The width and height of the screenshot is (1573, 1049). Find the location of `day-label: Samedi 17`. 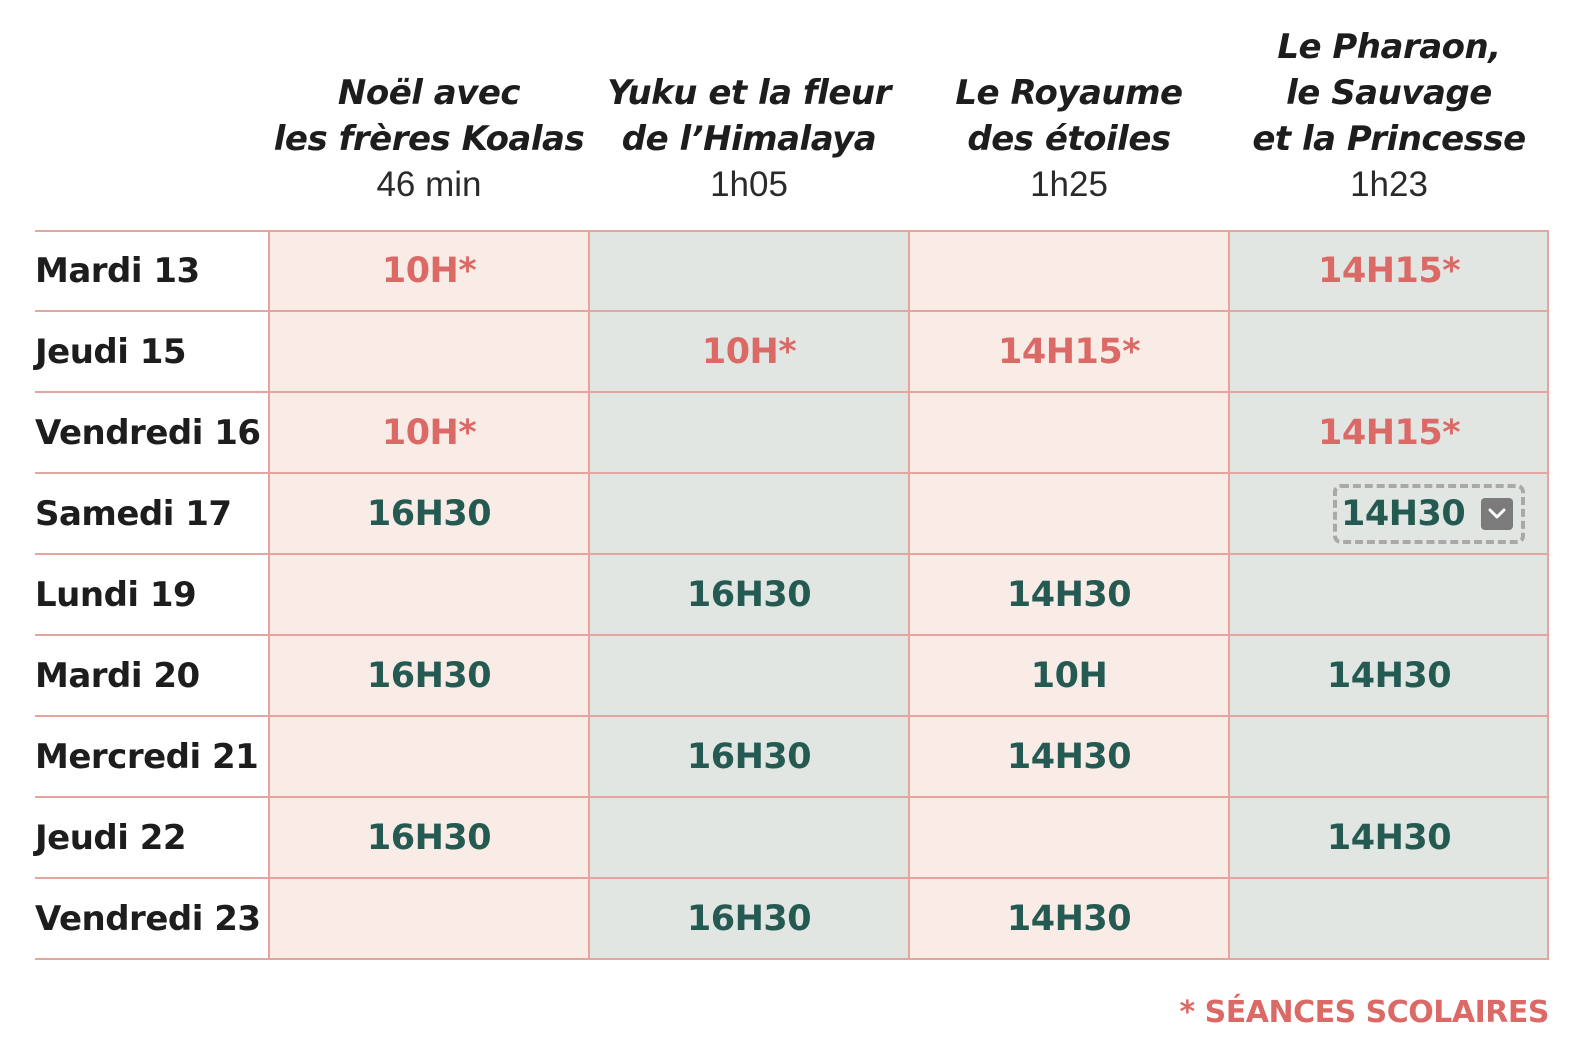

day-label: Samedi 17 is located at coordinates (133, 513).